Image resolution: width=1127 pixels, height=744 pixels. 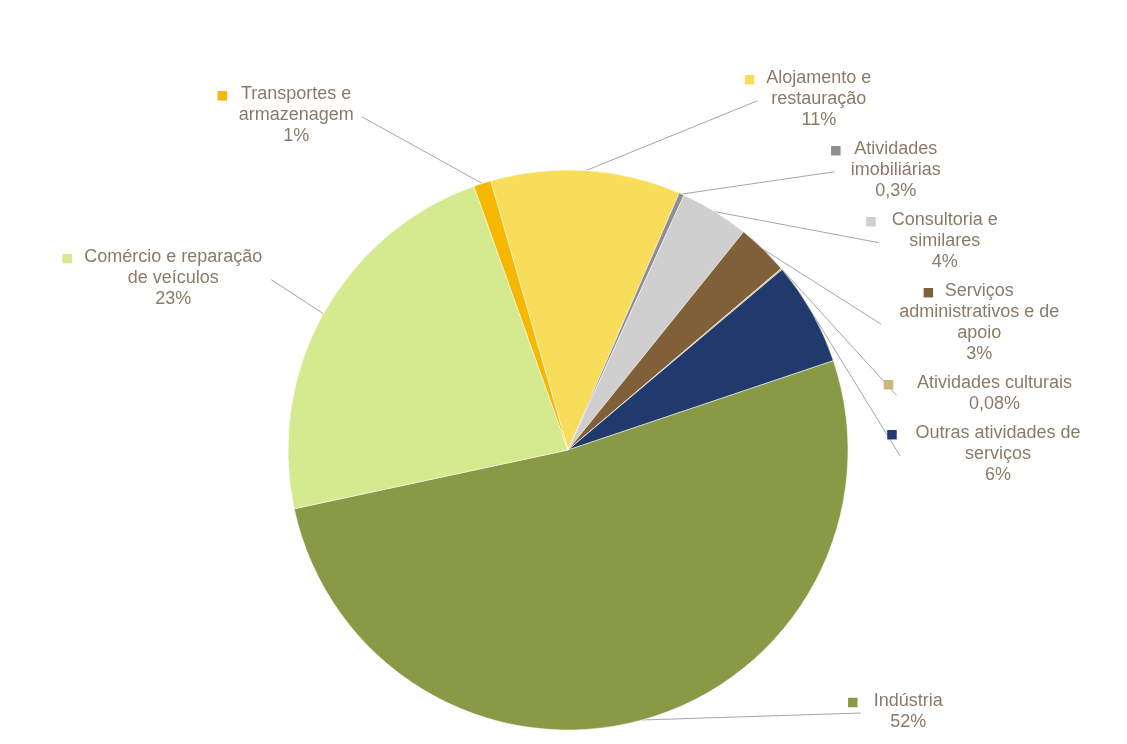 I want to click on legend-label: Serviços administrativos e de apoio, so click(x=979, y=311).